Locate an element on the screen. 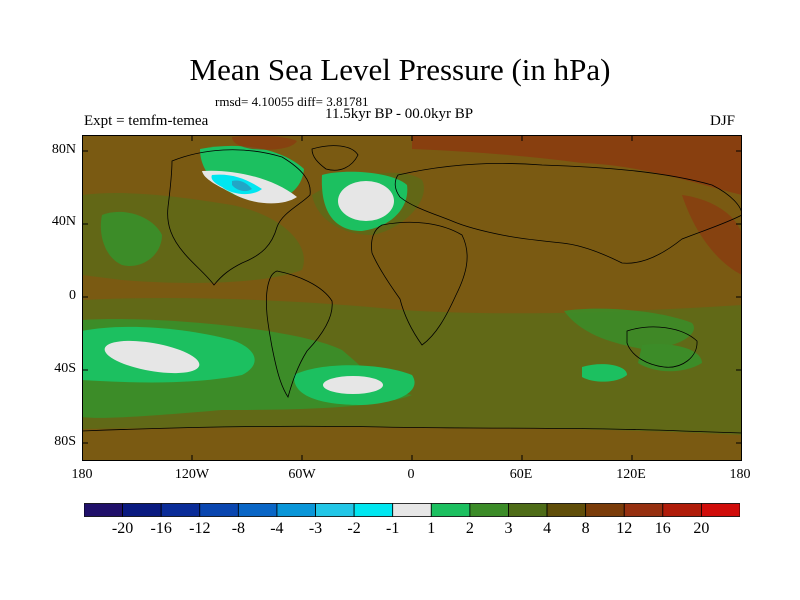  field-indian-ocean-green is located at coordinates (629, 329).